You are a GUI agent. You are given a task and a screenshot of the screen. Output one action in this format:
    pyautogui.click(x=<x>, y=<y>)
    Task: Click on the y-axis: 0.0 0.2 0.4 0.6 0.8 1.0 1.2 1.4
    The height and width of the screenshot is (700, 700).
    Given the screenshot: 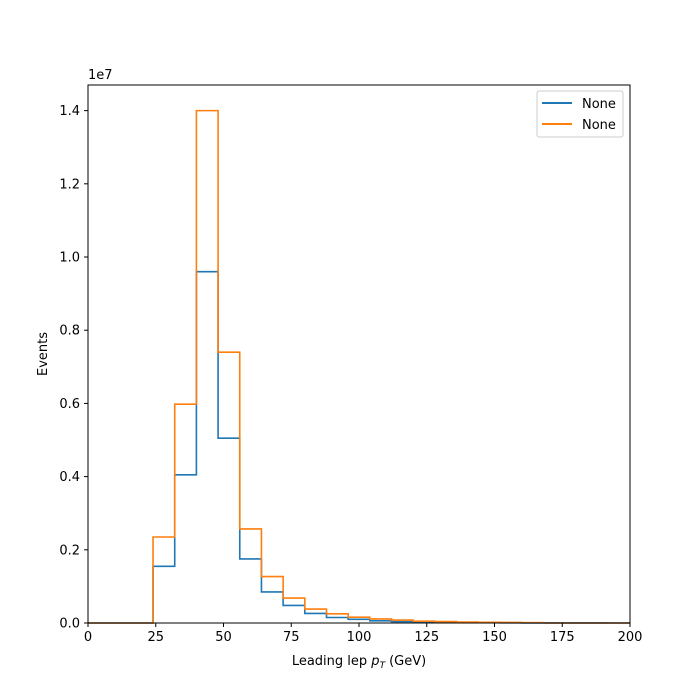 What is the action you would take?
    pyautogui.click(x=73, y=368)
    